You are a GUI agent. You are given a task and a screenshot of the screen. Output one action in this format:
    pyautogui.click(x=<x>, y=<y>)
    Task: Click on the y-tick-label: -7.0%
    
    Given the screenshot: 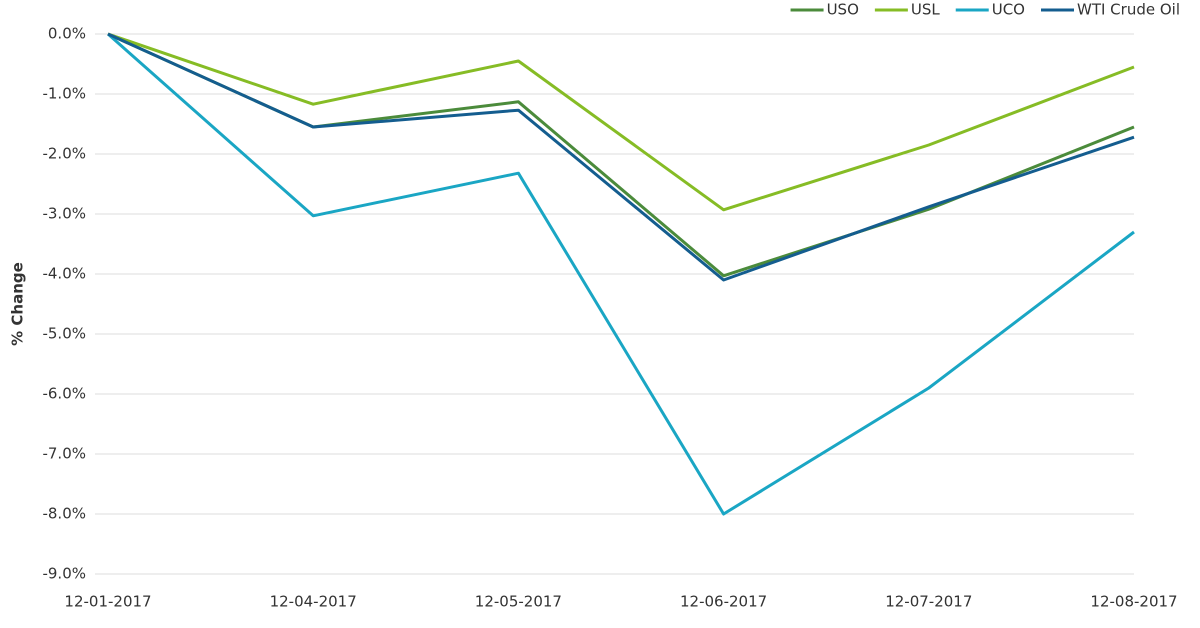 What is the action you would take?
    pyautogui.click(x=64, y=454)
    